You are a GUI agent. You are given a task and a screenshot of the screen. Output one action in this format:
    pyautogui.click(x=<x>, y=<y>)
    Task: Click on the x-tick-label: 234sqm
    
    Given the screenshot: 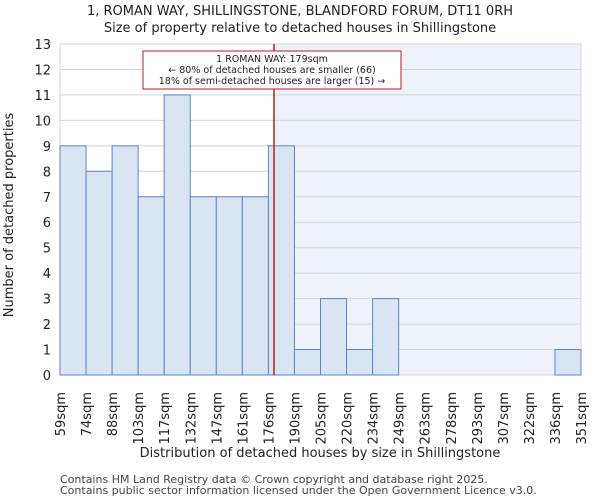 What is the action you would take?
    pyautogui.click(x=374, y=418)
    